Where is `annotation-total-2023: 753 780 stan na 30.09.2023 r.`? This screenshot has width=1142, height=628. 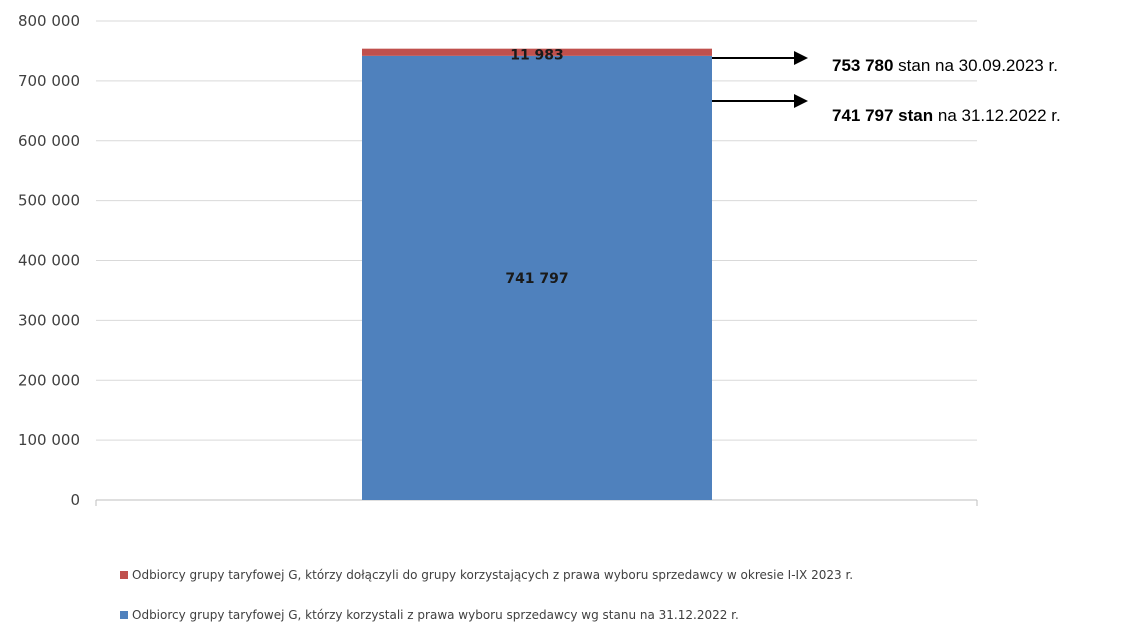 annotation-total-2023: 753 780 stan na 30.09.2023 r. is located at coordinates (945, 66).